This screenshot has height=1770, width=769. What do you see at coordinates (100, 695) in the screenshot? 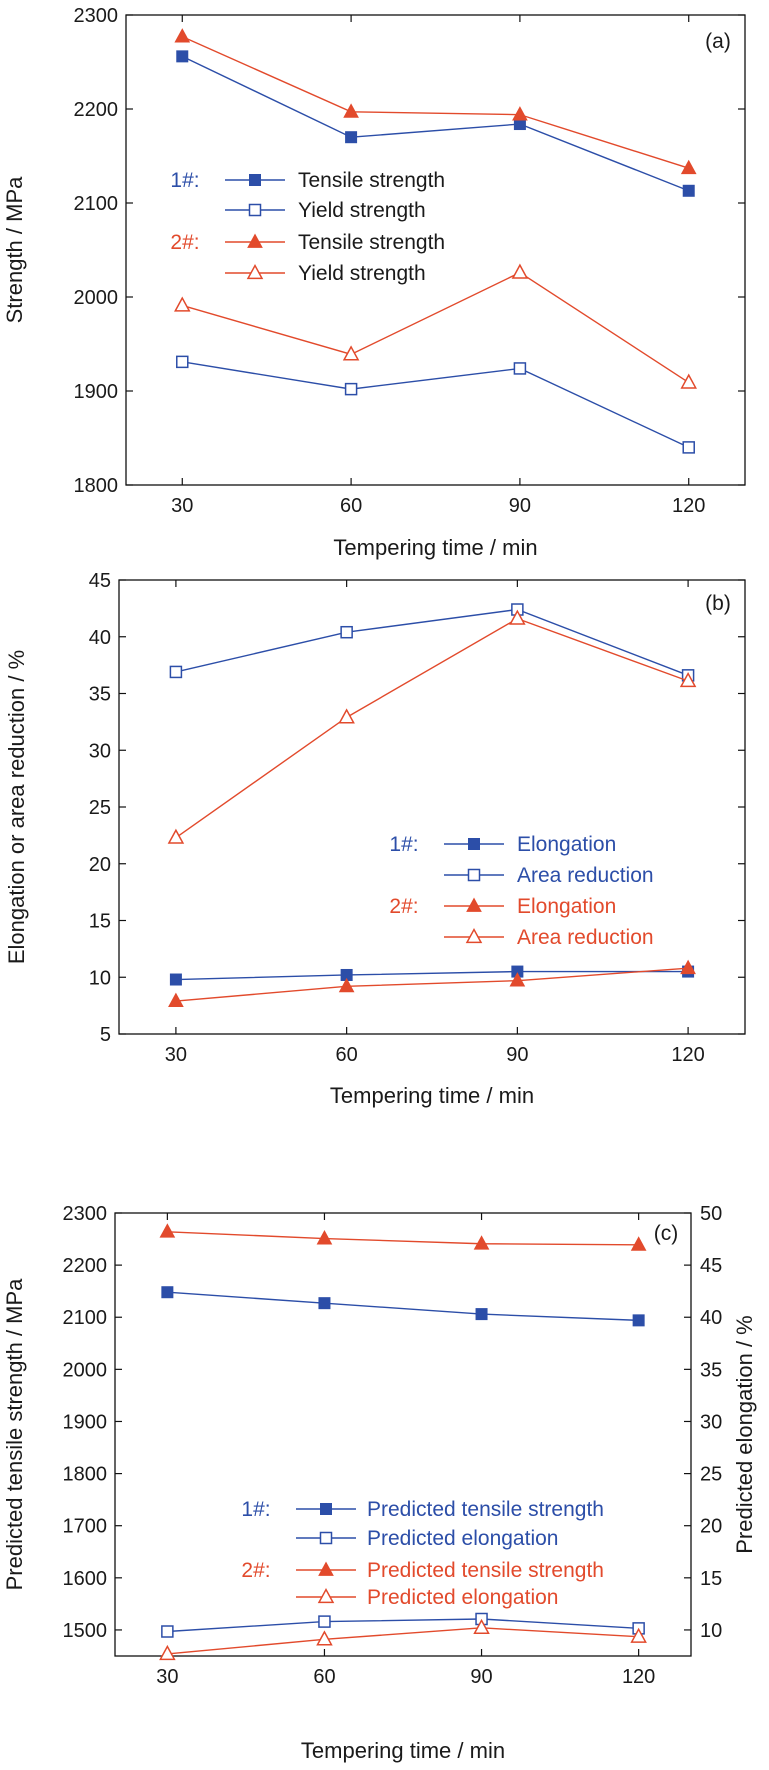
I see `y-tick-label: 35` at bounding box center [100, 695].